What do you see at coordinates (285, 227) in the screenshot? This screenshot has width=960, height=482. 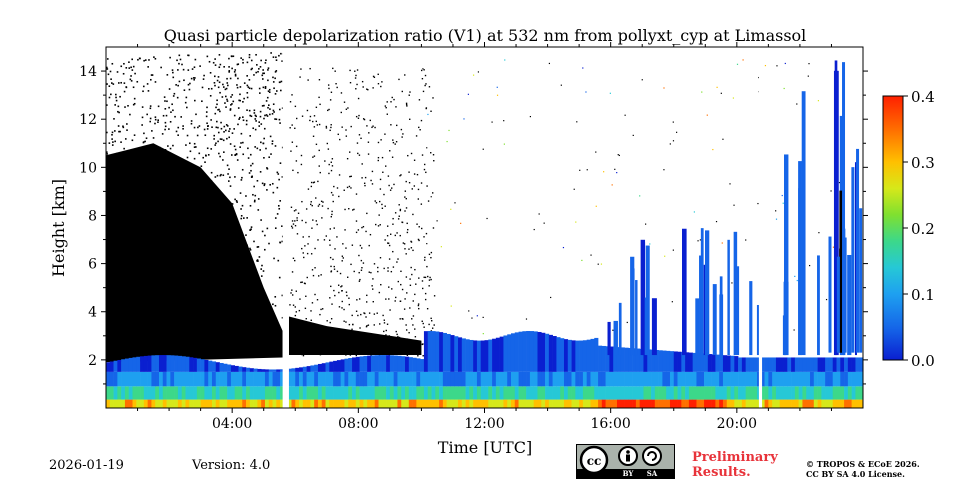 I see `data-gap` at bounding box center [285, 227].